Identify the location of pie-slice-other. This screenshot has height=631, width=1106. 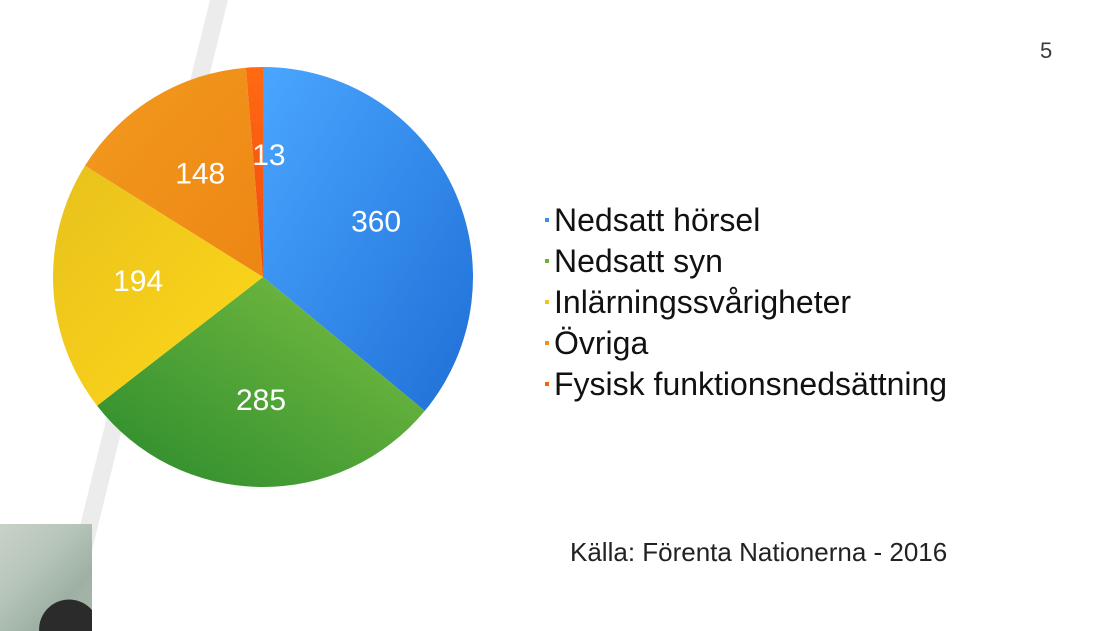
(173, 172).